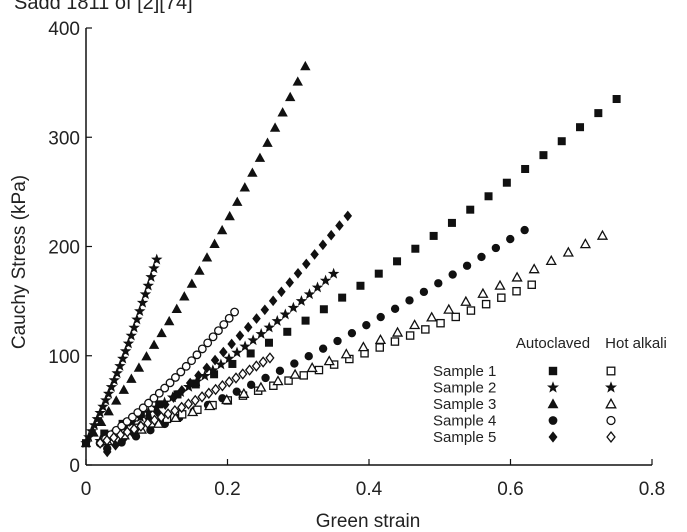 Image resolution: width=687 pixels, height=532 pixels. What do you see at coordinates (64, 138) in the screenshot?
I see `y-tick-label: 300` at bounding box center [64, 138].